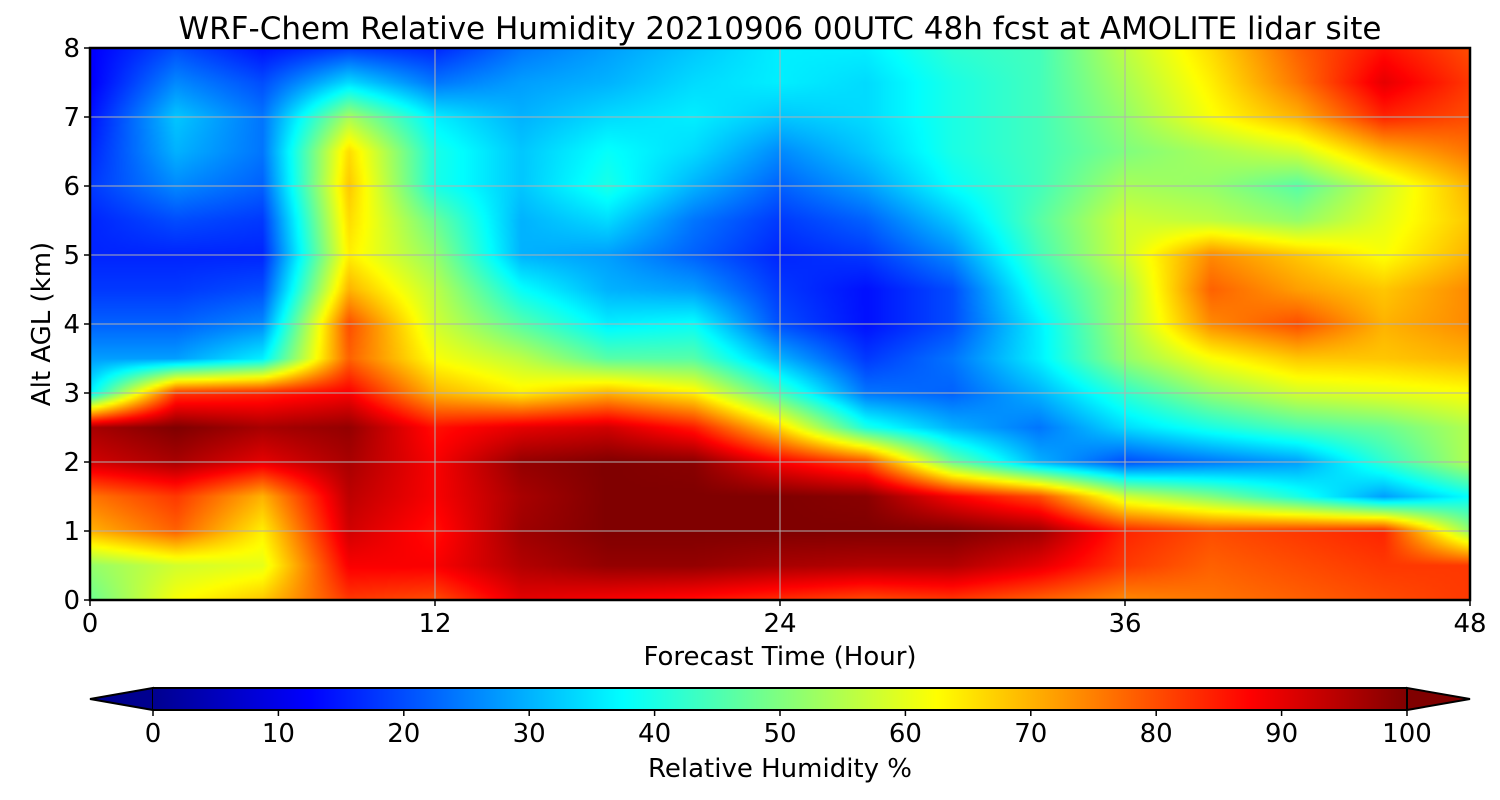 The image size is (1500, 800). I want to click on y-axis-ticks: 0 1 2 3 4 5 6 7 8, so click(76, 325).